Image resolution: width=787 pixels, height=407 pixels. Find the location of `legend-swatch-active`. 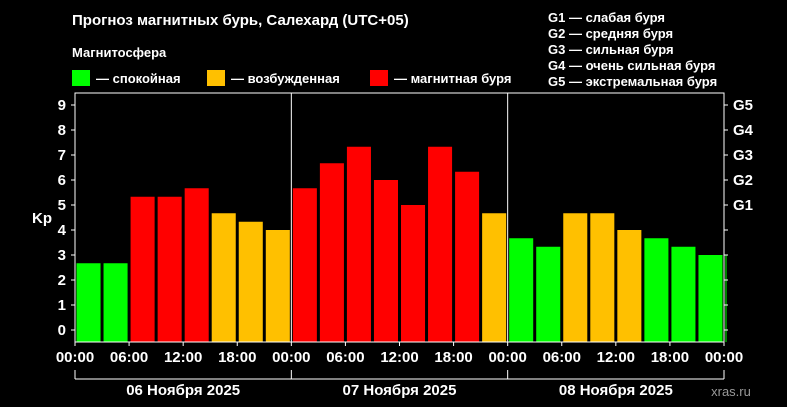

legend-swatch-active is located at coordinates (216, 78).